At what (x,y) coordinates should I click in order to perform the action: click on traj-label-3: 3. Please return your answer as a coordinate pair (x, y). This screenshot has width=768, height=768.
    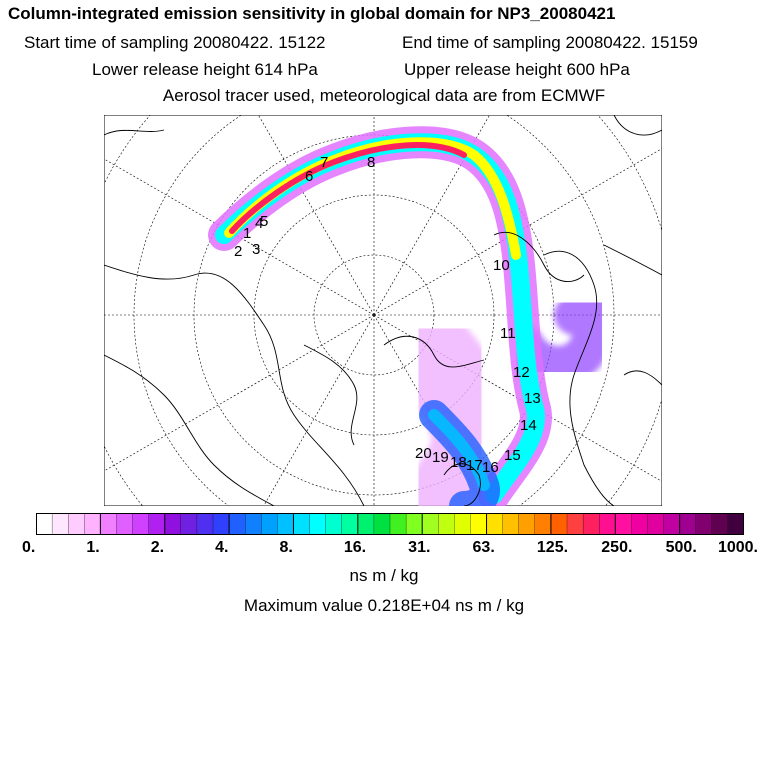
    Looking at the image, I should click on (256, 249).